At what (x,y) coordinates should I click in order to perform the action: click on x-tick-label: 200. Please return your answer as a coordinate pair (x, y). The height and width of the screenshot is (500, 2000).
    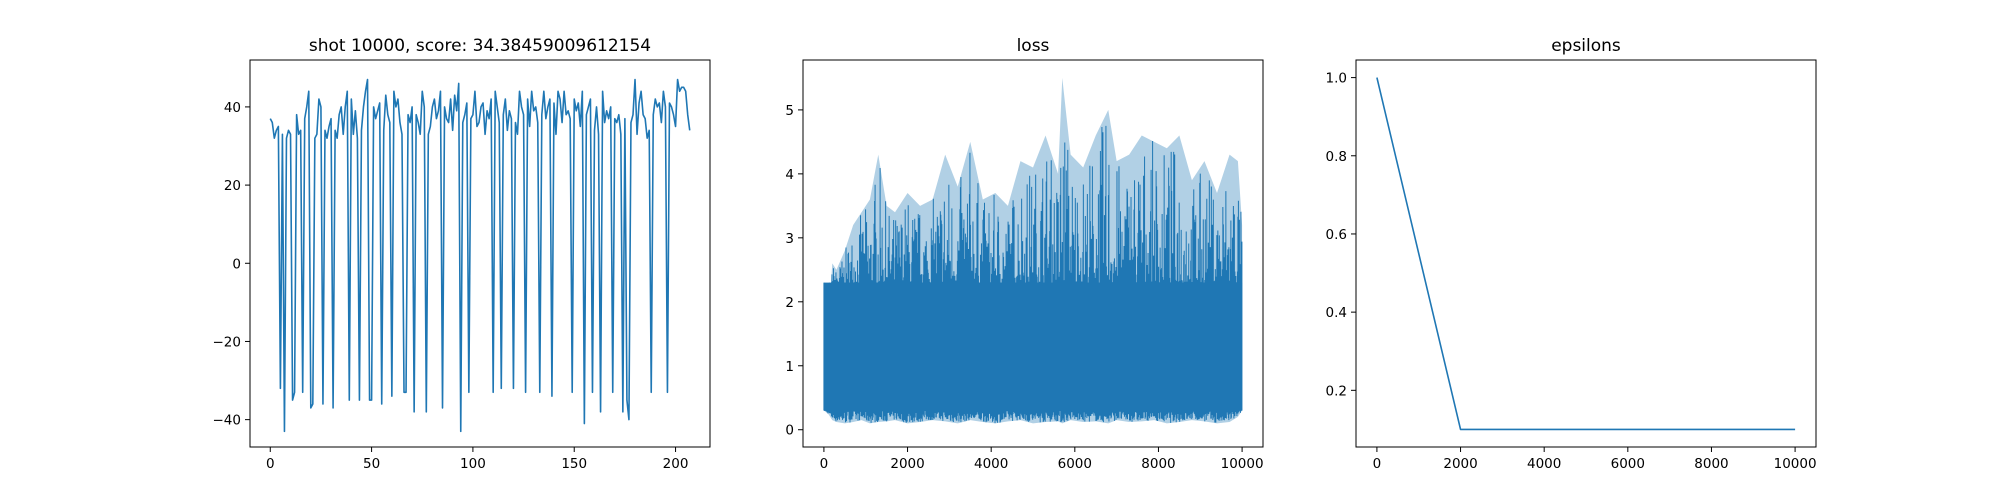
    Looking at the image, I should click on (676, 464).